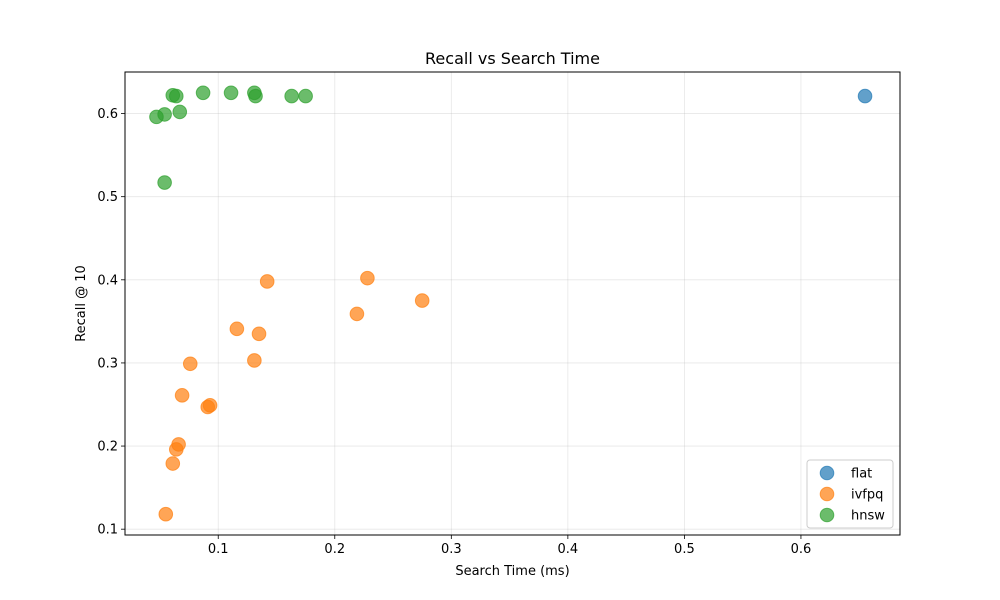 Image resolution: width=1000 pixels, height=600 pixels. What do you see at coordinates (865, 96) in the screenshot?
I see `data-point-flat` at bounding box center [865, 96].